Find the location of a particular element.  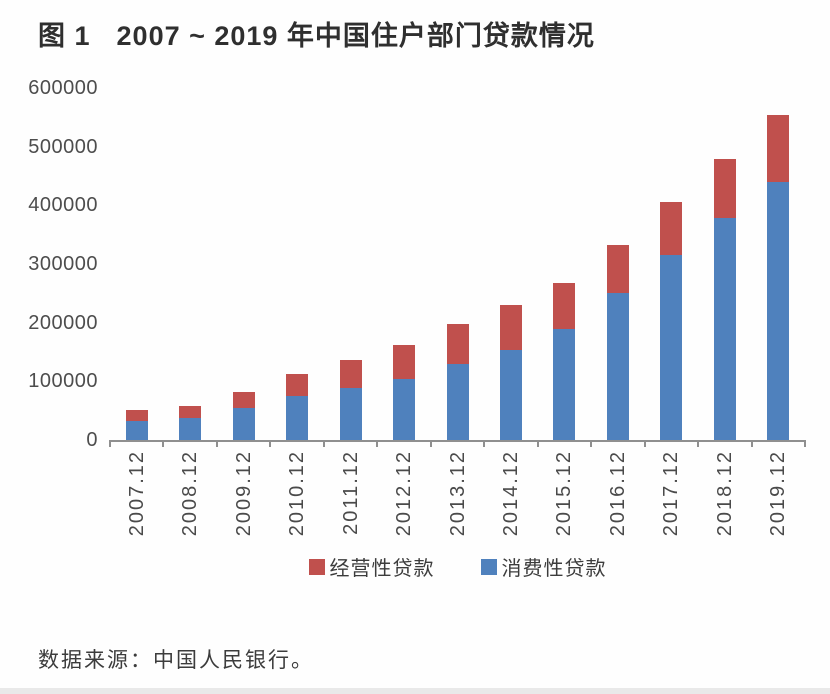

y-axis-tick-label: 600000 is located at coordinates (63, 88).